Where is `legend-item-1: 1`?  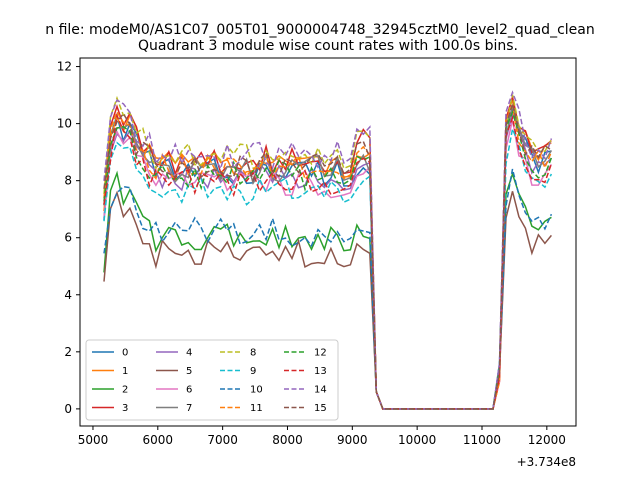 legend-item-1: 1 is located at coordinates (110, 371).